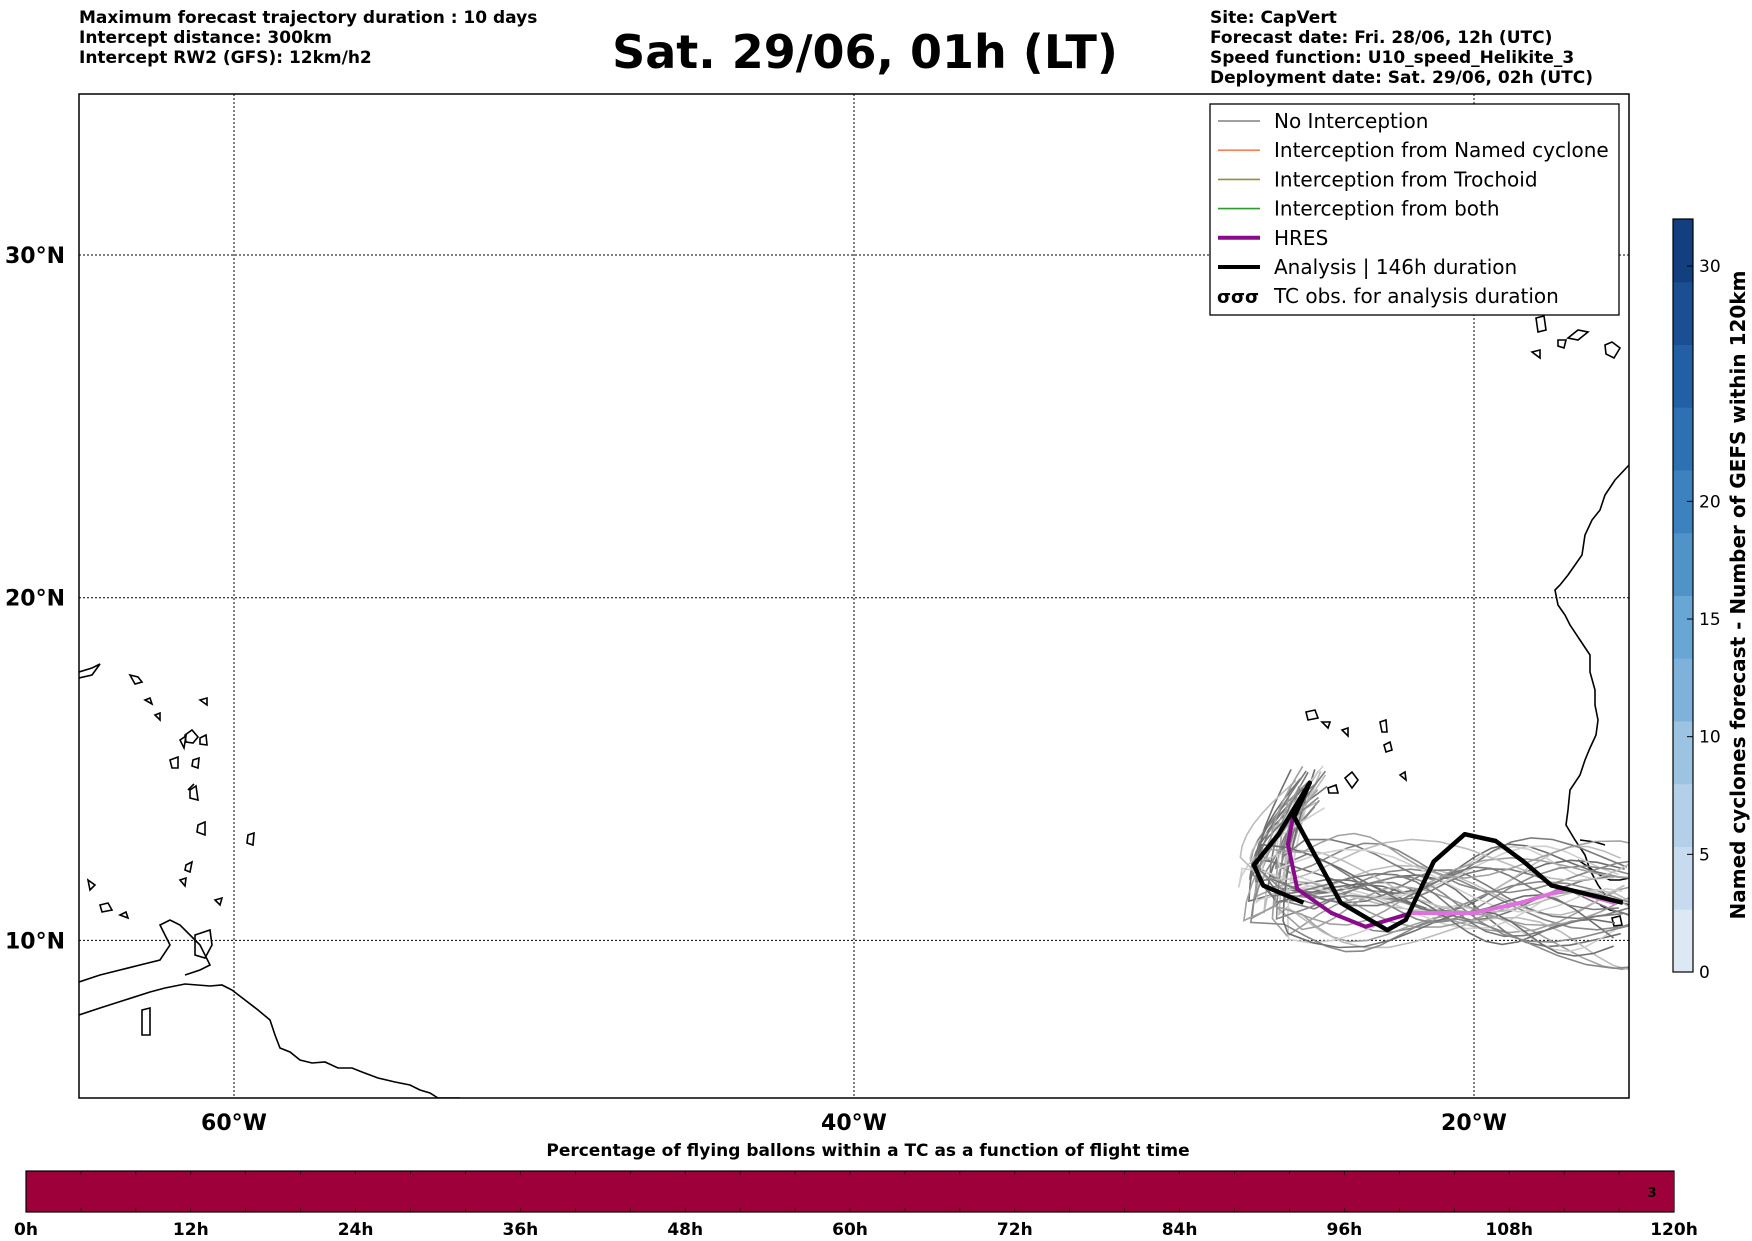 This screenshot has height=1241, width=1752. I want to click on forecast-date-text: Forecast date: Fri. 28/06, 12h (UTC), so click(1381, 38).